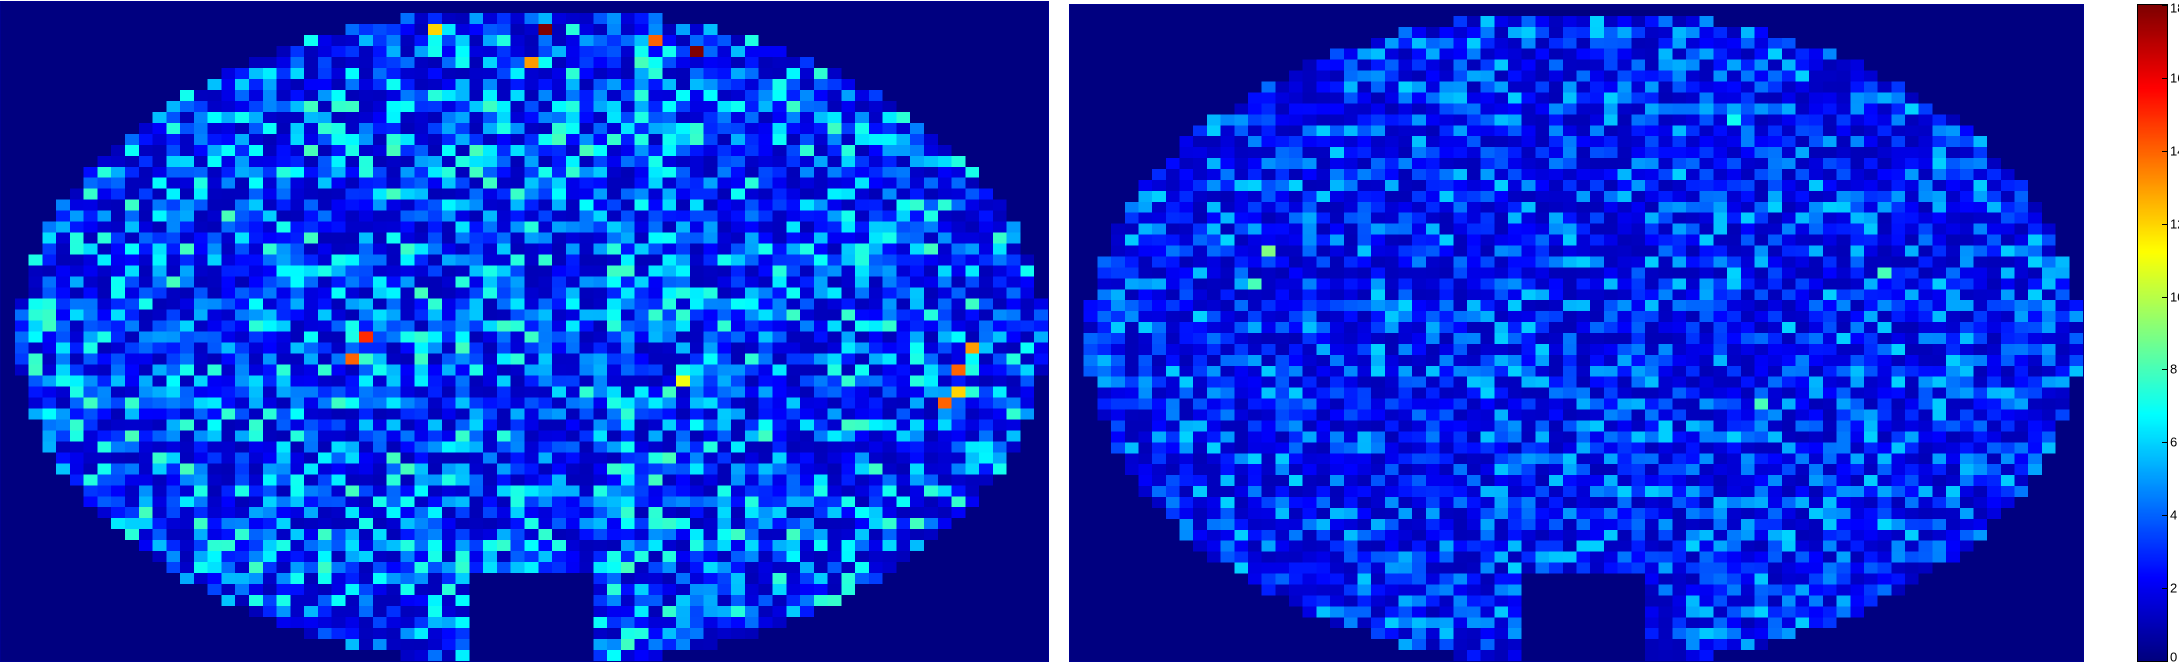 This screenshot has height=665, width=2179. Describe the element at coordinates (2174, 369) in the screenshot. I see `colorbar-tick-label: 8` at that location.